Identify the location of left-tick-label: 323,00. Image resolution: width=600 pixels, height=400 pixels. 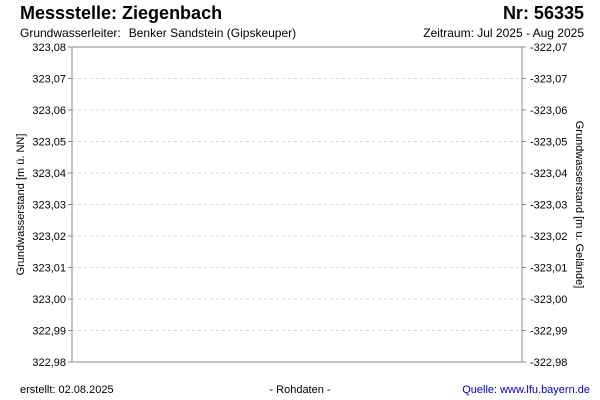
(49, 300).